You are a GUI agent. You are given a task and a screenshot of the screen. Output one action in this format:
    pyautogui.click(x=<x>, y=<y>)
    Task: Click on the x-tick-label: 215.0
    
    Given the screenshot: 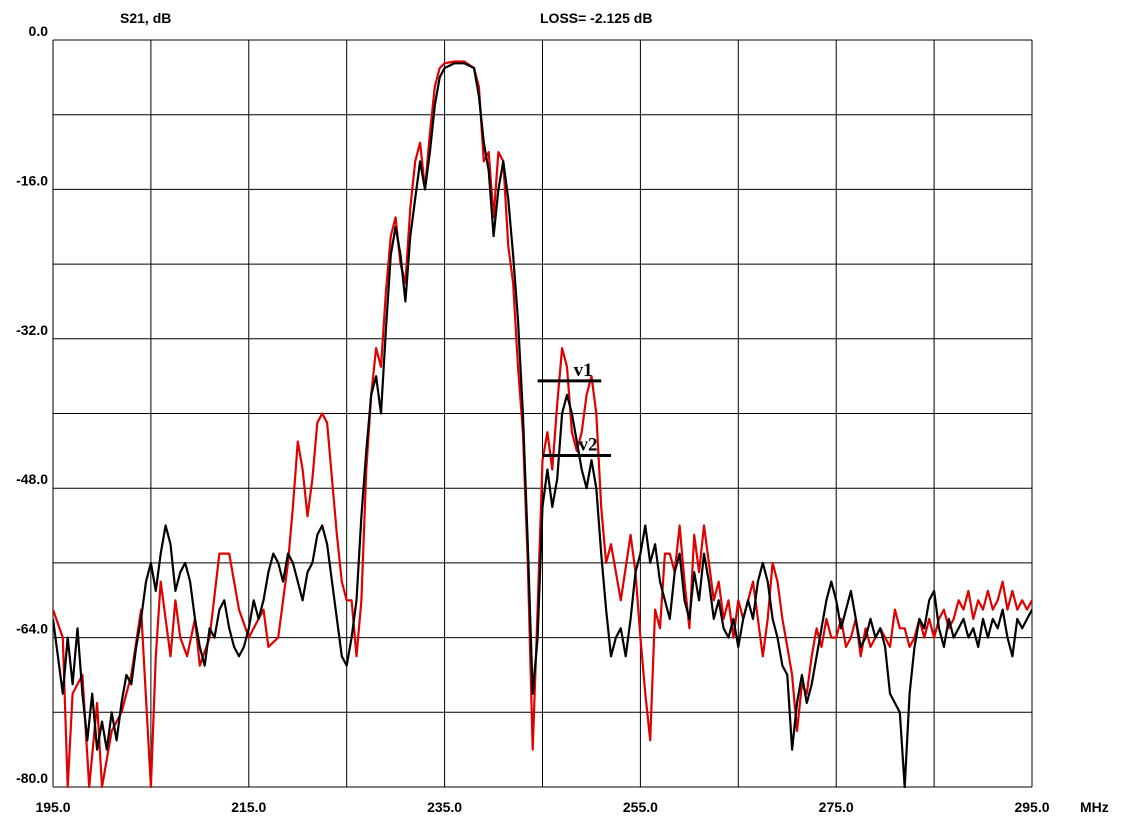 What is the action you would take?
    pyautogui.click(x=248, y=807)
    